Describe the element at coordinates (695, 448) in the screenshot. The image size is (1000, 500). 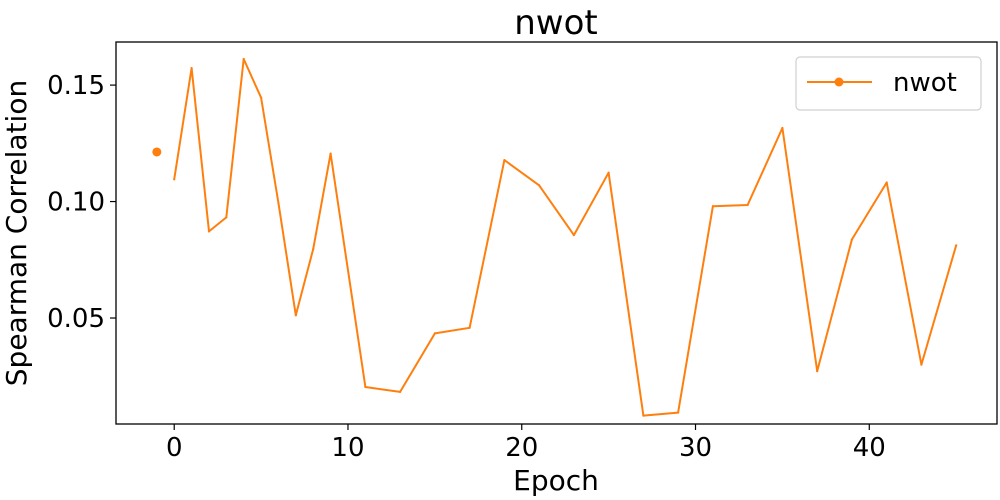
I see `x-tick-label: 30` at that location.